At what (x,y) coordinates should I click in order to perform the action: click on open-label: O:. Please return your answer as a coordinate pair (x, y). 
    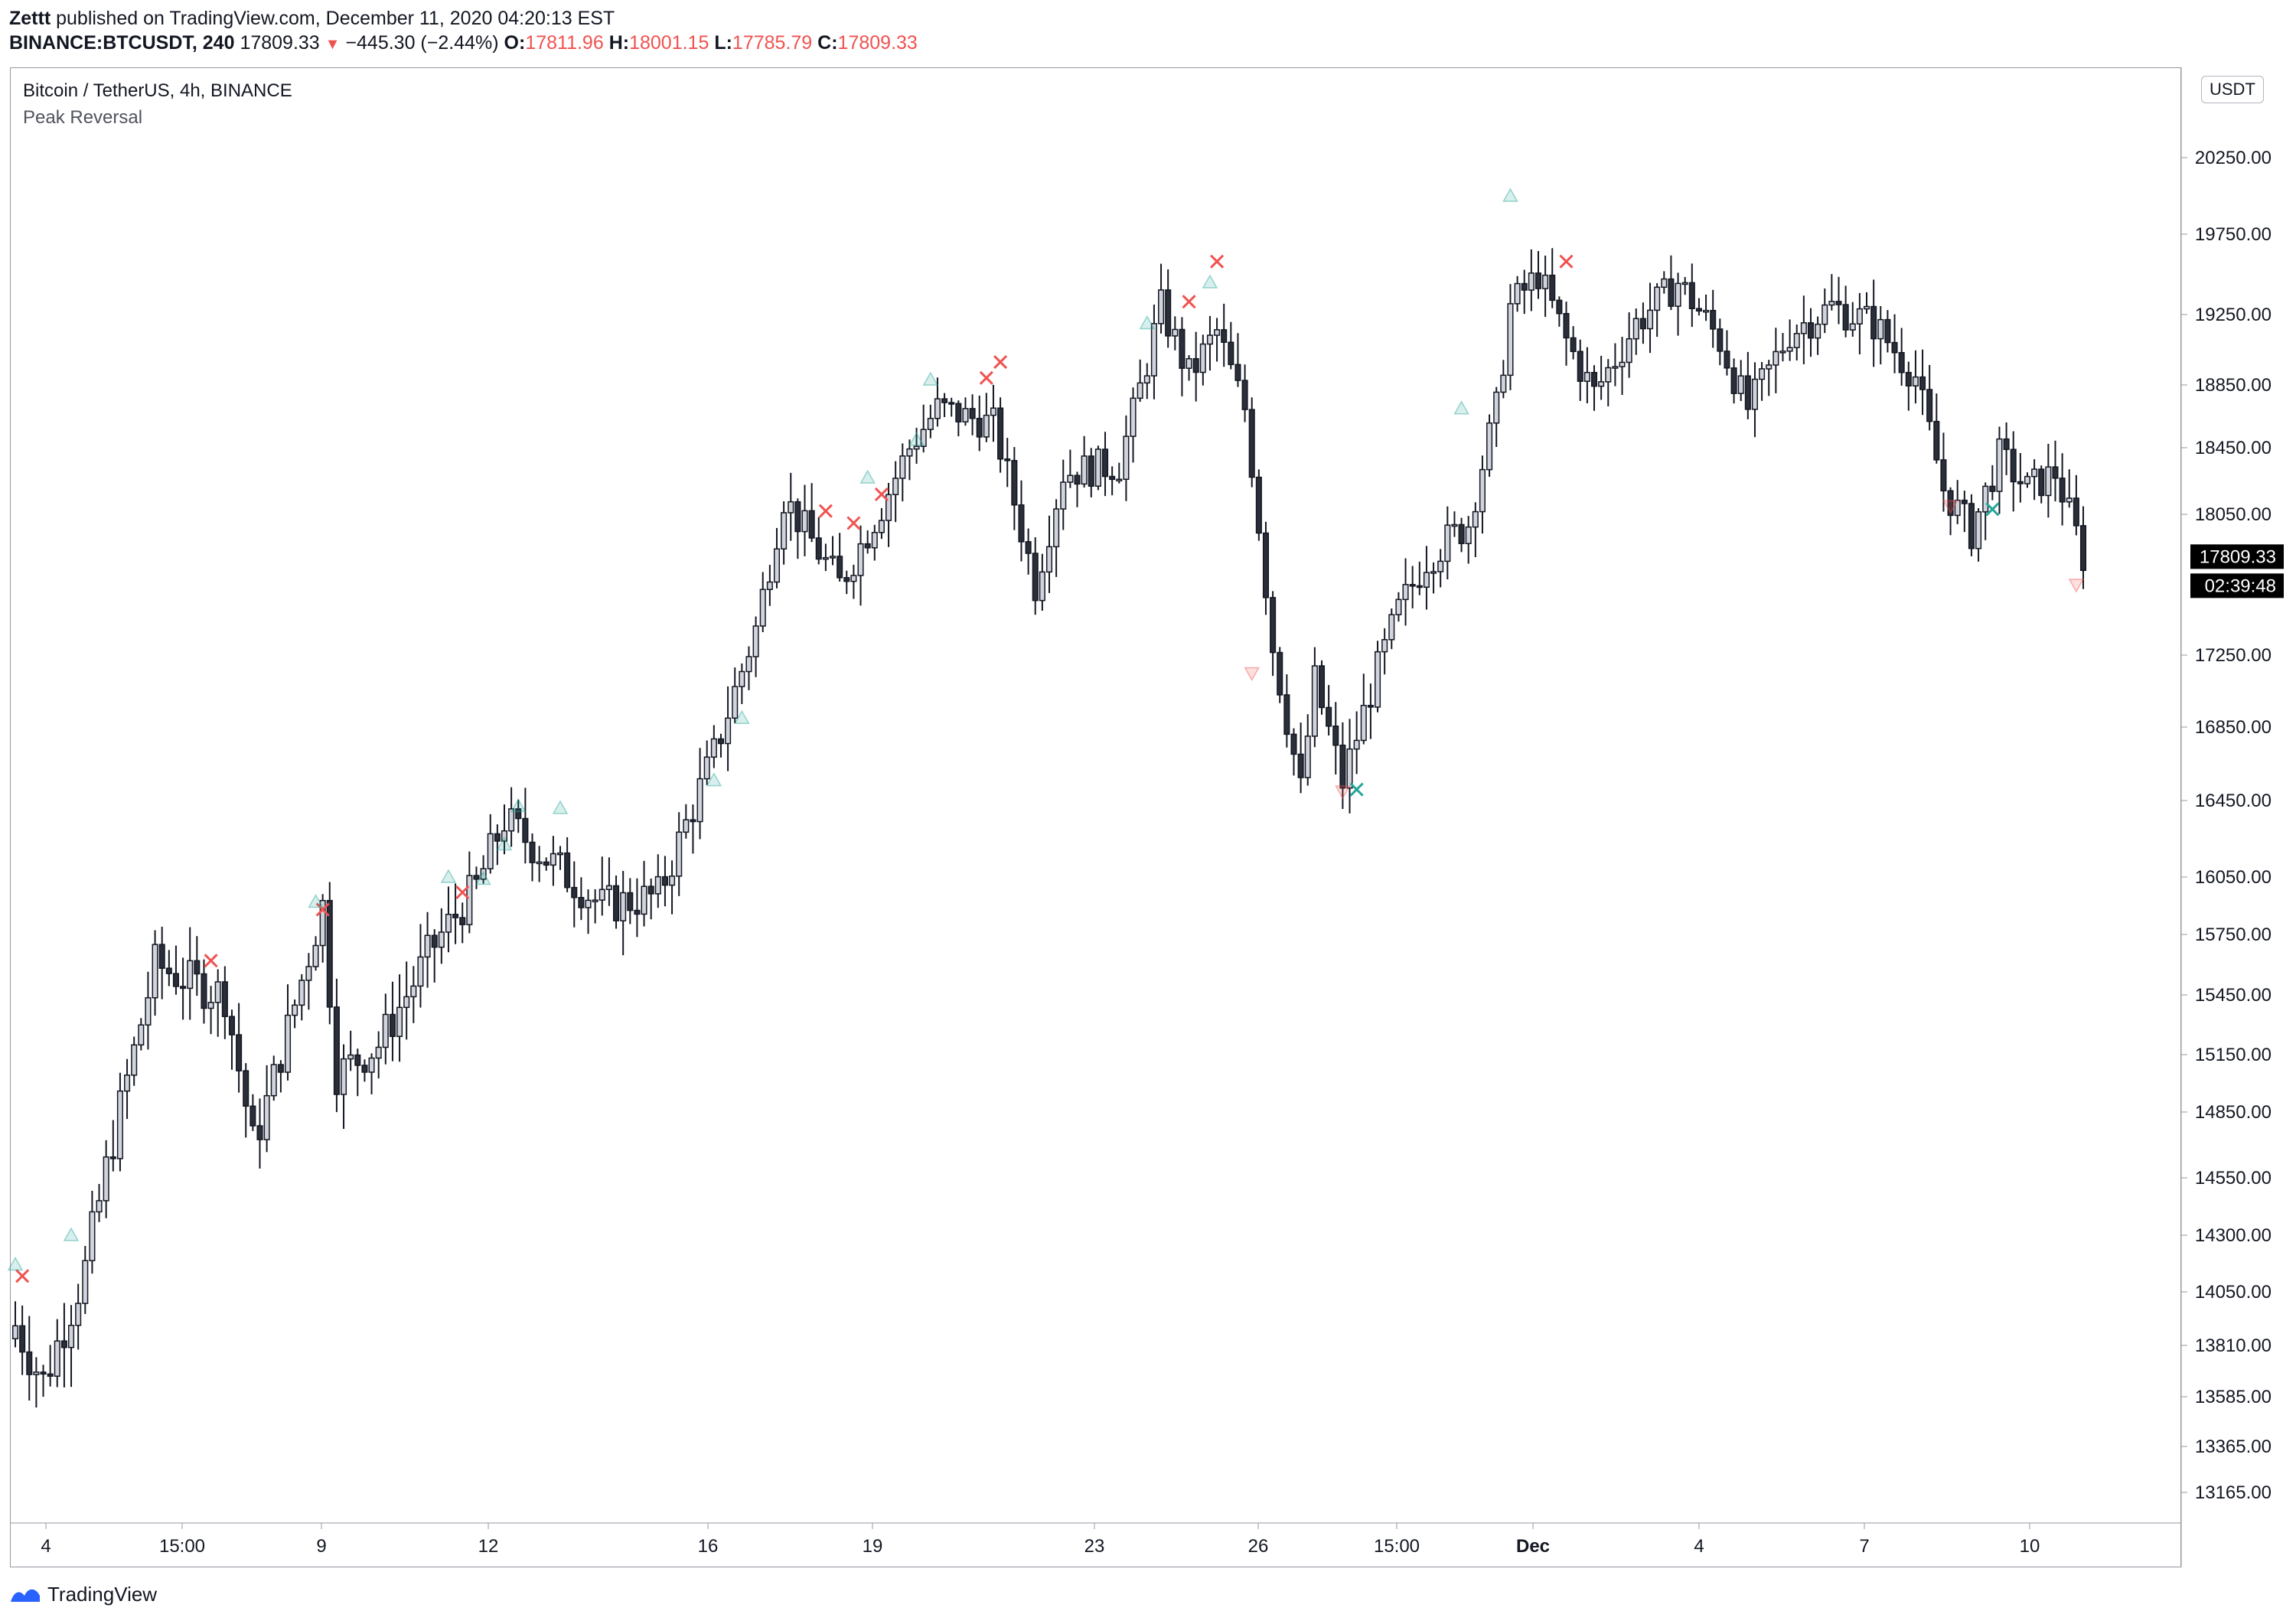
    Looking at the image, I should click on (515, 43).